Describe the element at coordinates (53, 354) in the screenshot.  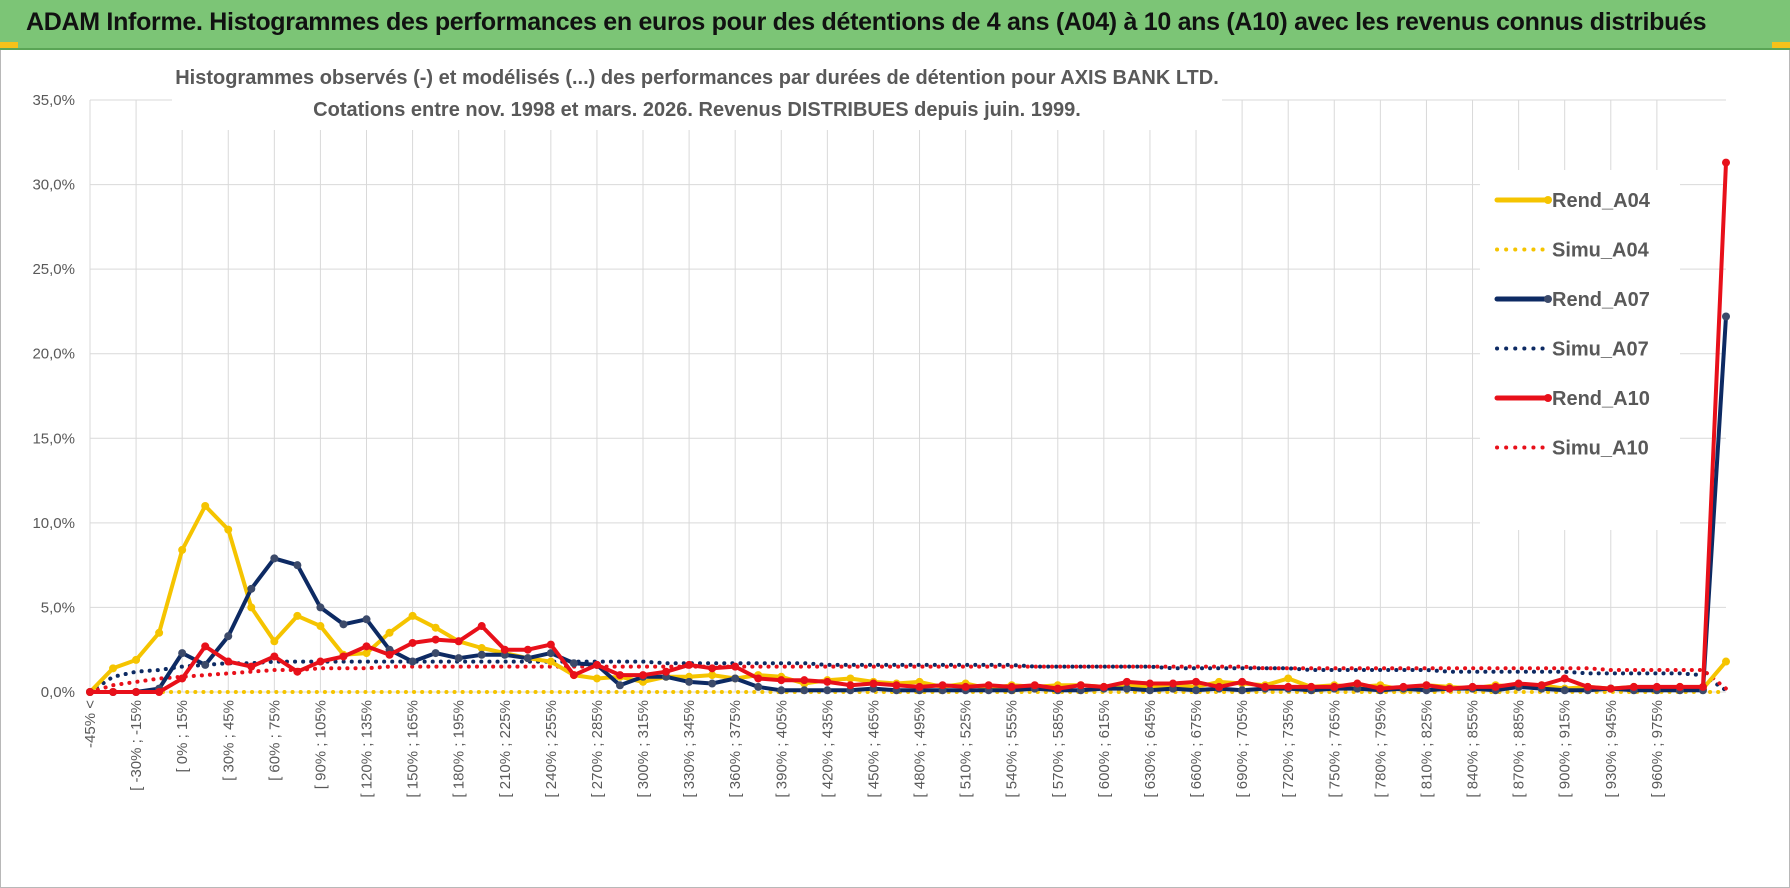
I see `y-tick-label: 20,0%` at that location.